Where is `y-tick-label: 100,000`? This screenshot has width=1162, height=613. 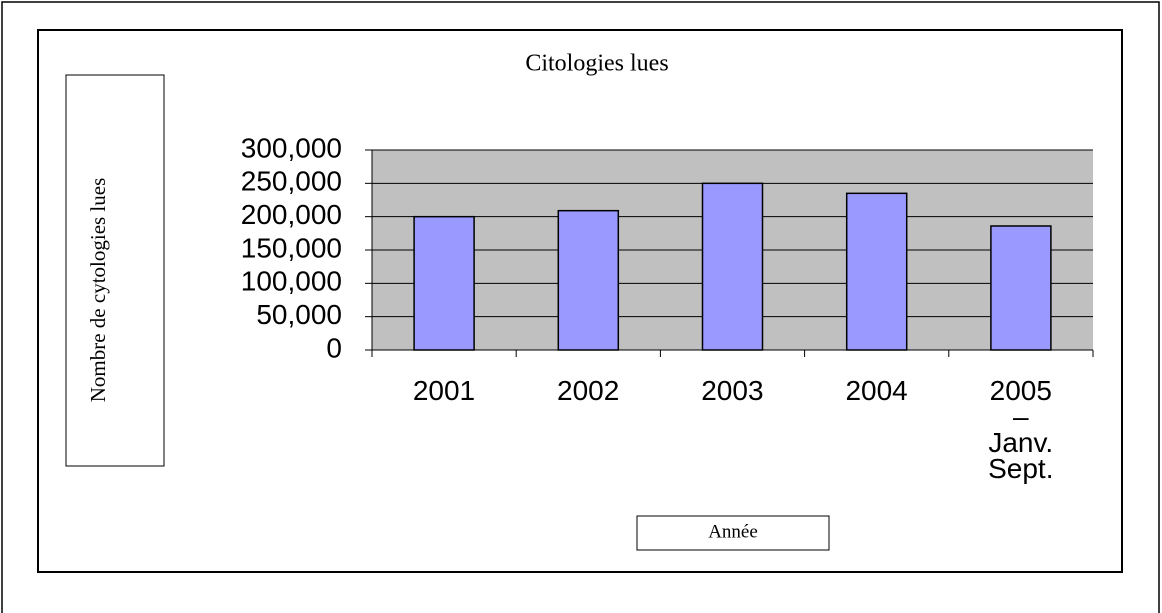
y-tick-label: 100,000 is located at coordinates (291, 281).